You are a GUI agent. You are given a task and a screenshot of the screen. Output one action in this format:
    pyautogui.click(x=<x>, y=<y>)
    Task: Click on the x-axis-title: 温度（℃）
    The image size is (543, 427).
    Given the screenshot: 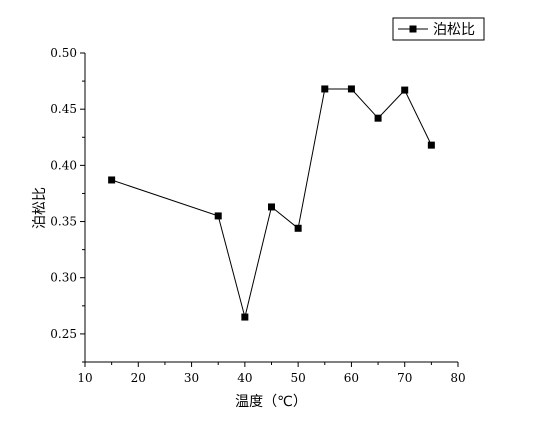 What is the action you would take?
    pyautogui.click(x=271, y=402)
    